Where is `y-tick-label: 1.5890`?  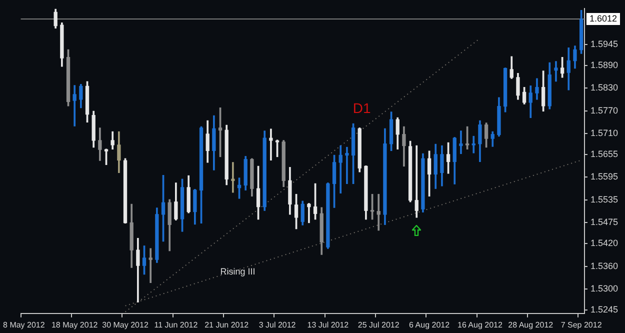 y-tick-label: 1.5890 is located at coordinates (604, 65).